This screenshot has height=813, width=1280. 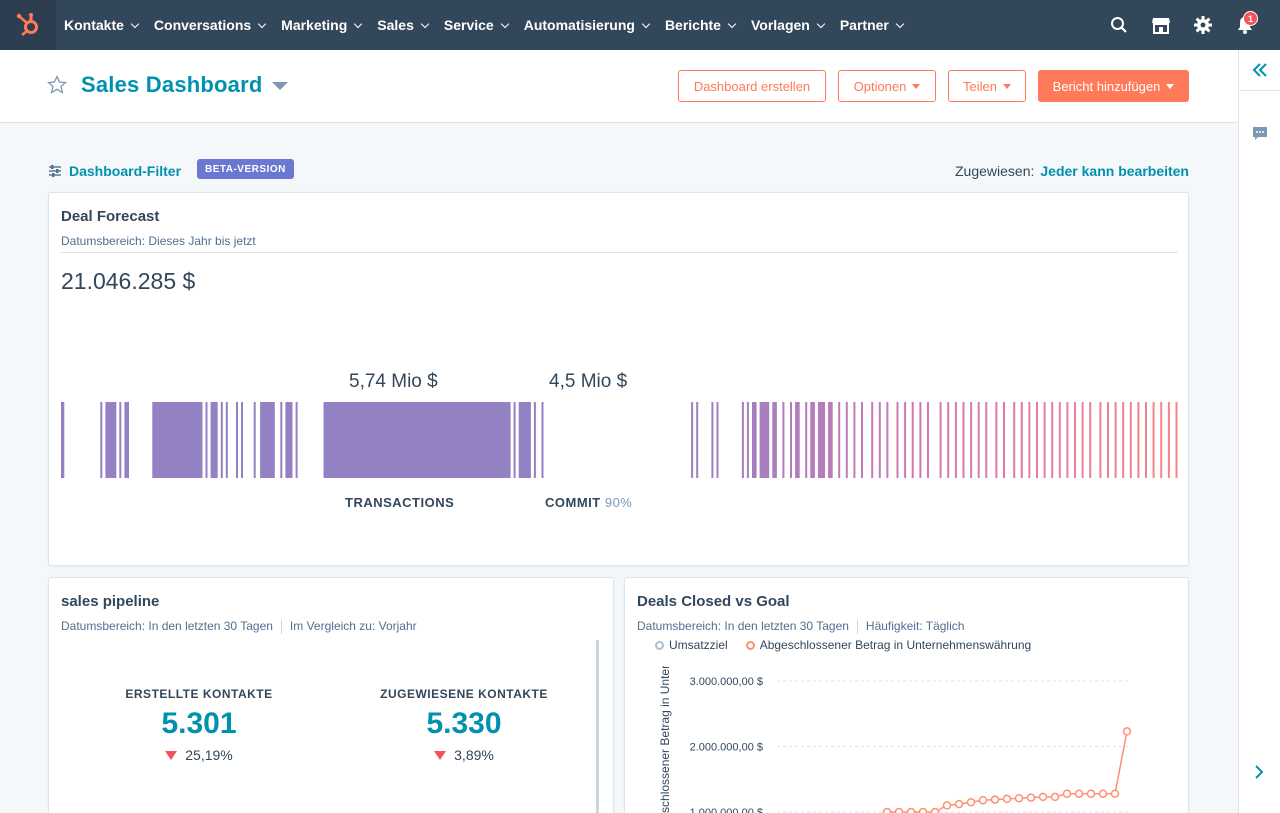 What do you see at coordinates (110, 601) in the screenshot?
I see `card-title: sales pipeline` at bounding box center [110, 601].